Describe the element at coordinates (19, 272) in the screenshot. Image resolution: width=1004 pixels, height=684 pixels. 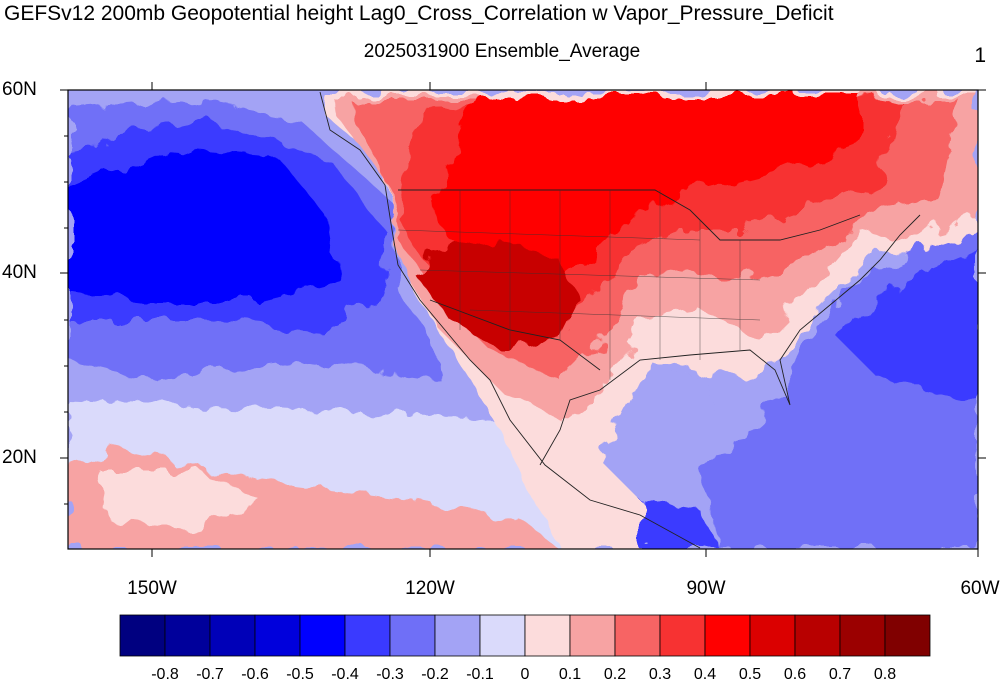
I see `lat-label-40n: 40N` at that location.